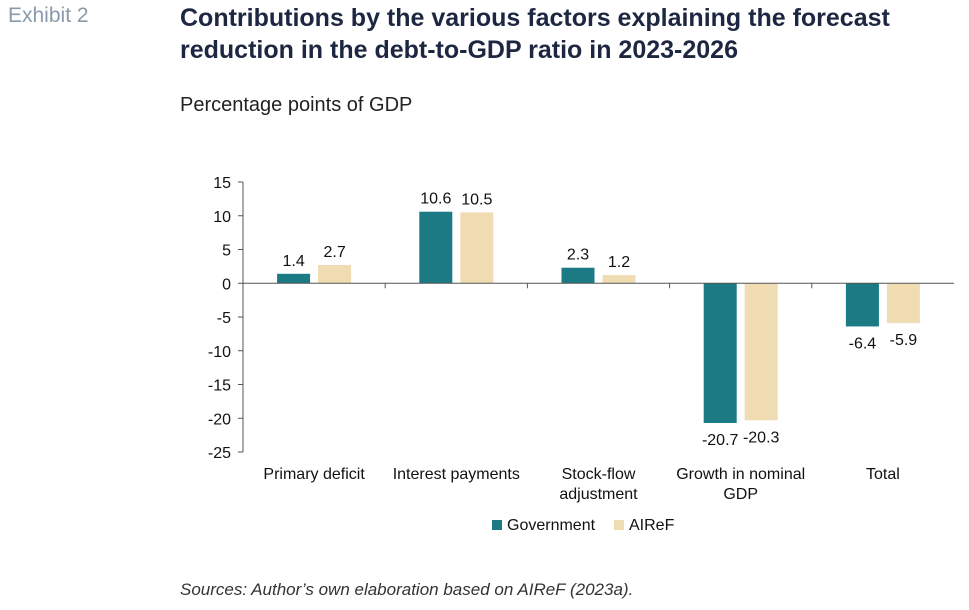 Image resolution: width=969 pixels, height=610 pixels. I want to click on legend-label-airef: AIReF, so click(652, 525).